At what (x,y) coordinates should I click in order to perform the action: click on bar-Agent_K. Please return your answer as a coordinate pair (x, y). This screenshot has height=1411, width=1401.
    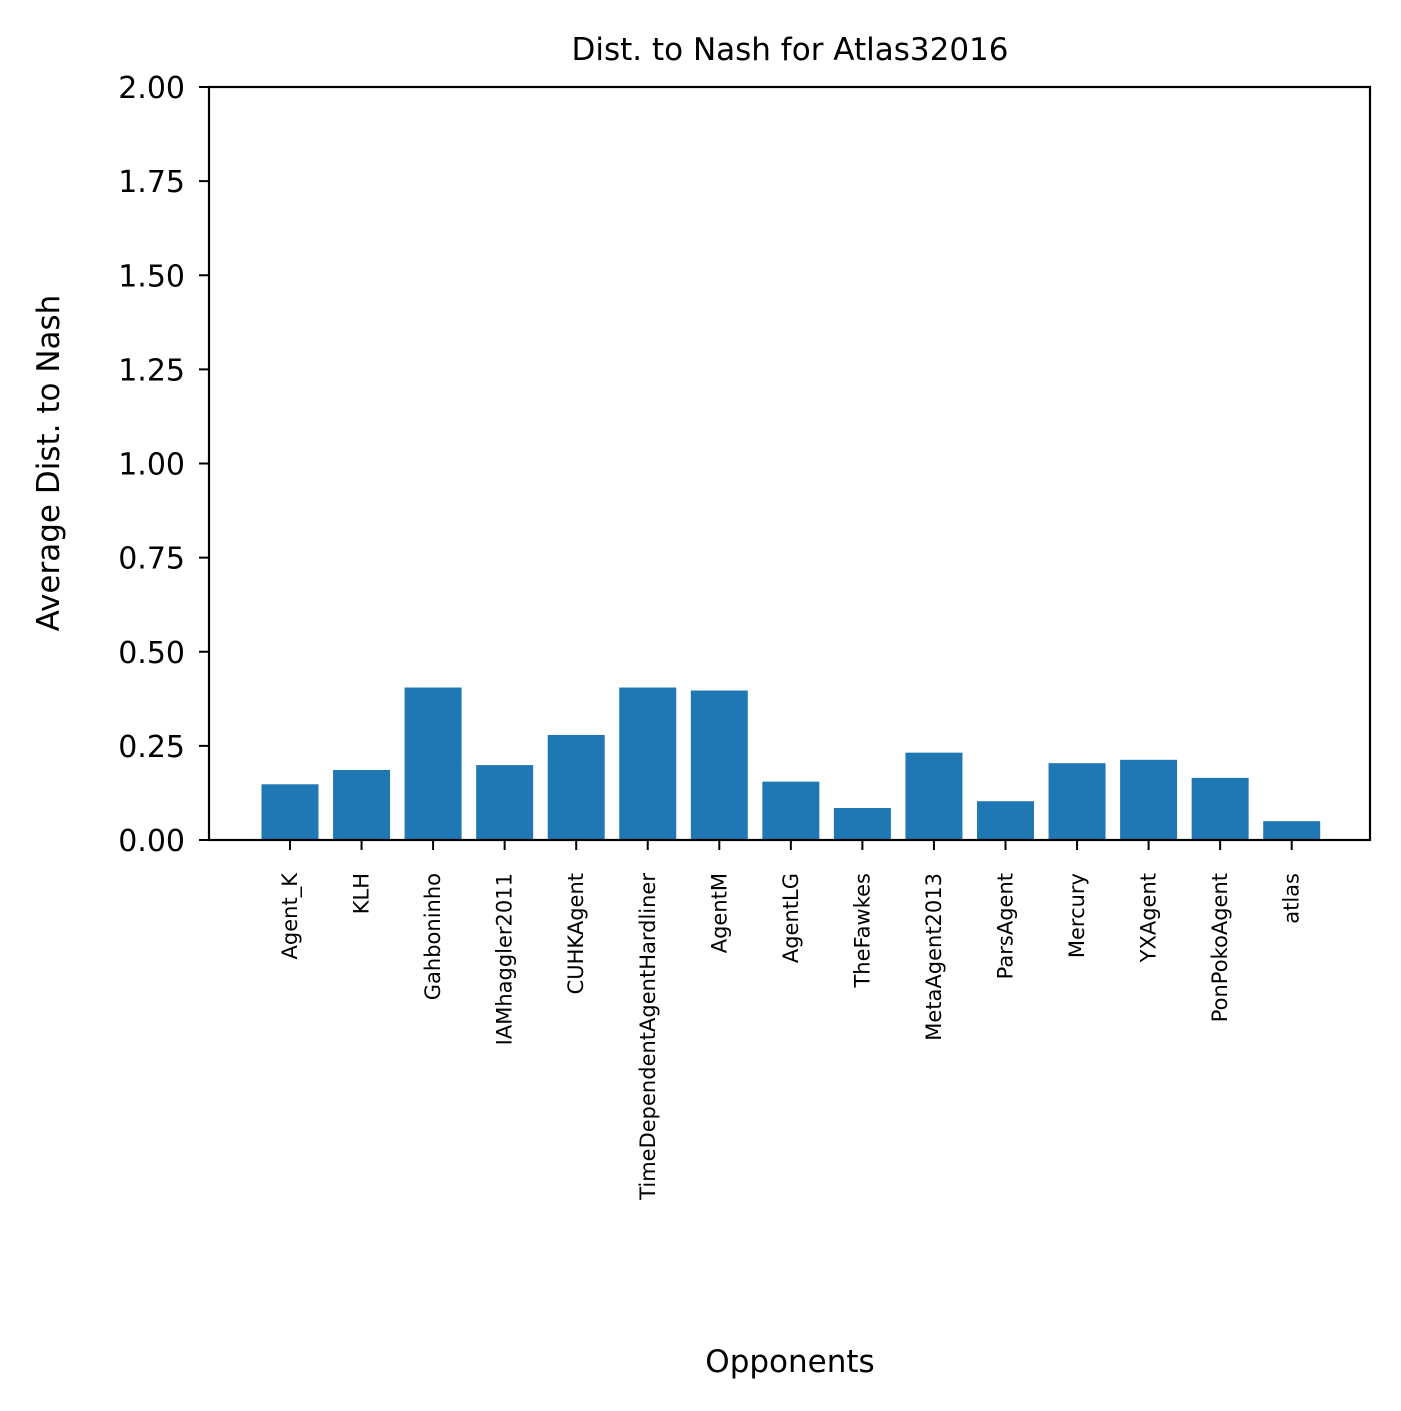
    Looking at the image, I should click on (290, 812).